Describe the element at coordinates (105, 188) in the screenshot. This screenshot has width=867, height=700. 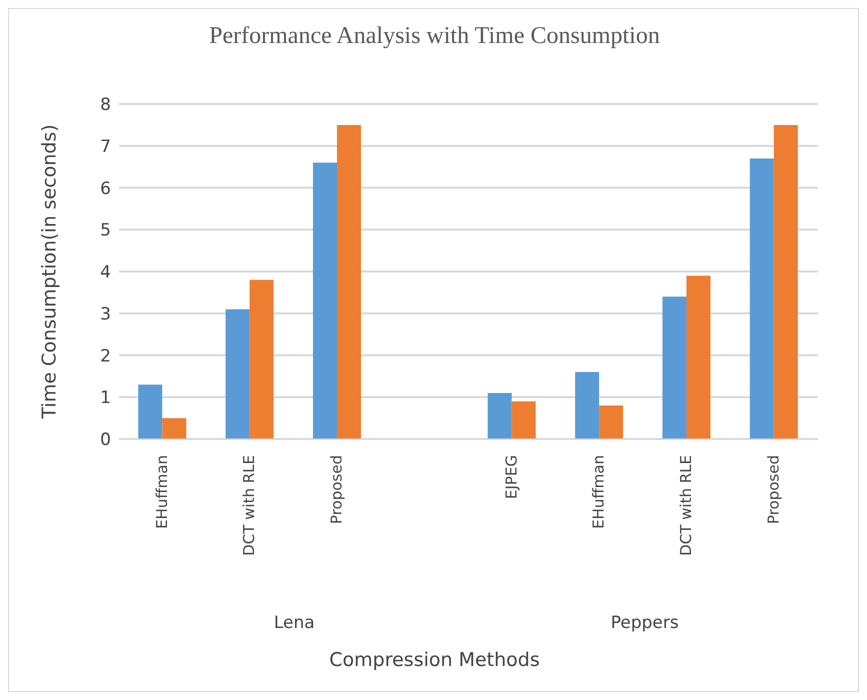
I see `y-tick-label: 6` at that location.